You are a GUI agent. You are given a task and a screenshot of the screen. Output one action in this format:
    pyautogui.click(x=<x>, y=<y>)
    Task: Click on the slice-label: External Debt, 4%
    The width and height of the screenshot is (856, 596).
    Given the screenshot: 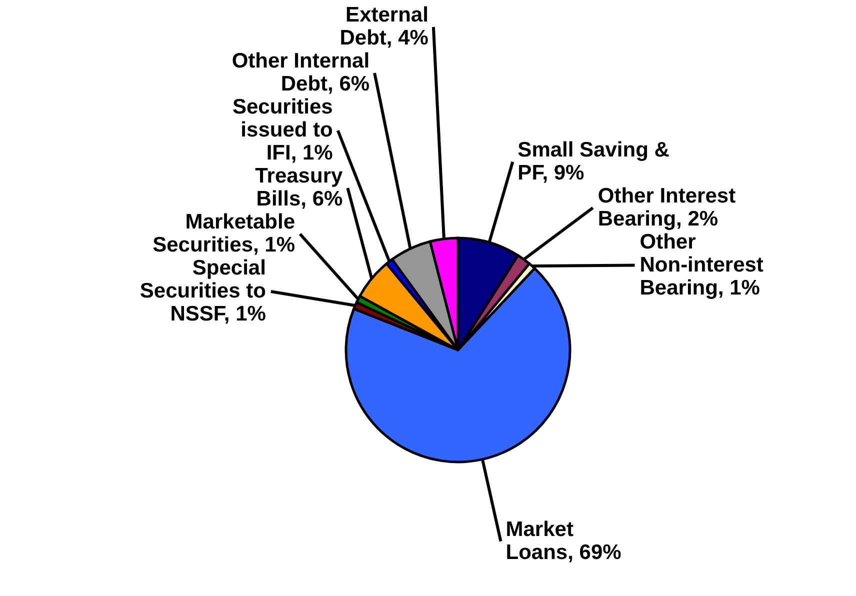 What is the action you would take?
    pyautogui.click(x=384, y=27)
    